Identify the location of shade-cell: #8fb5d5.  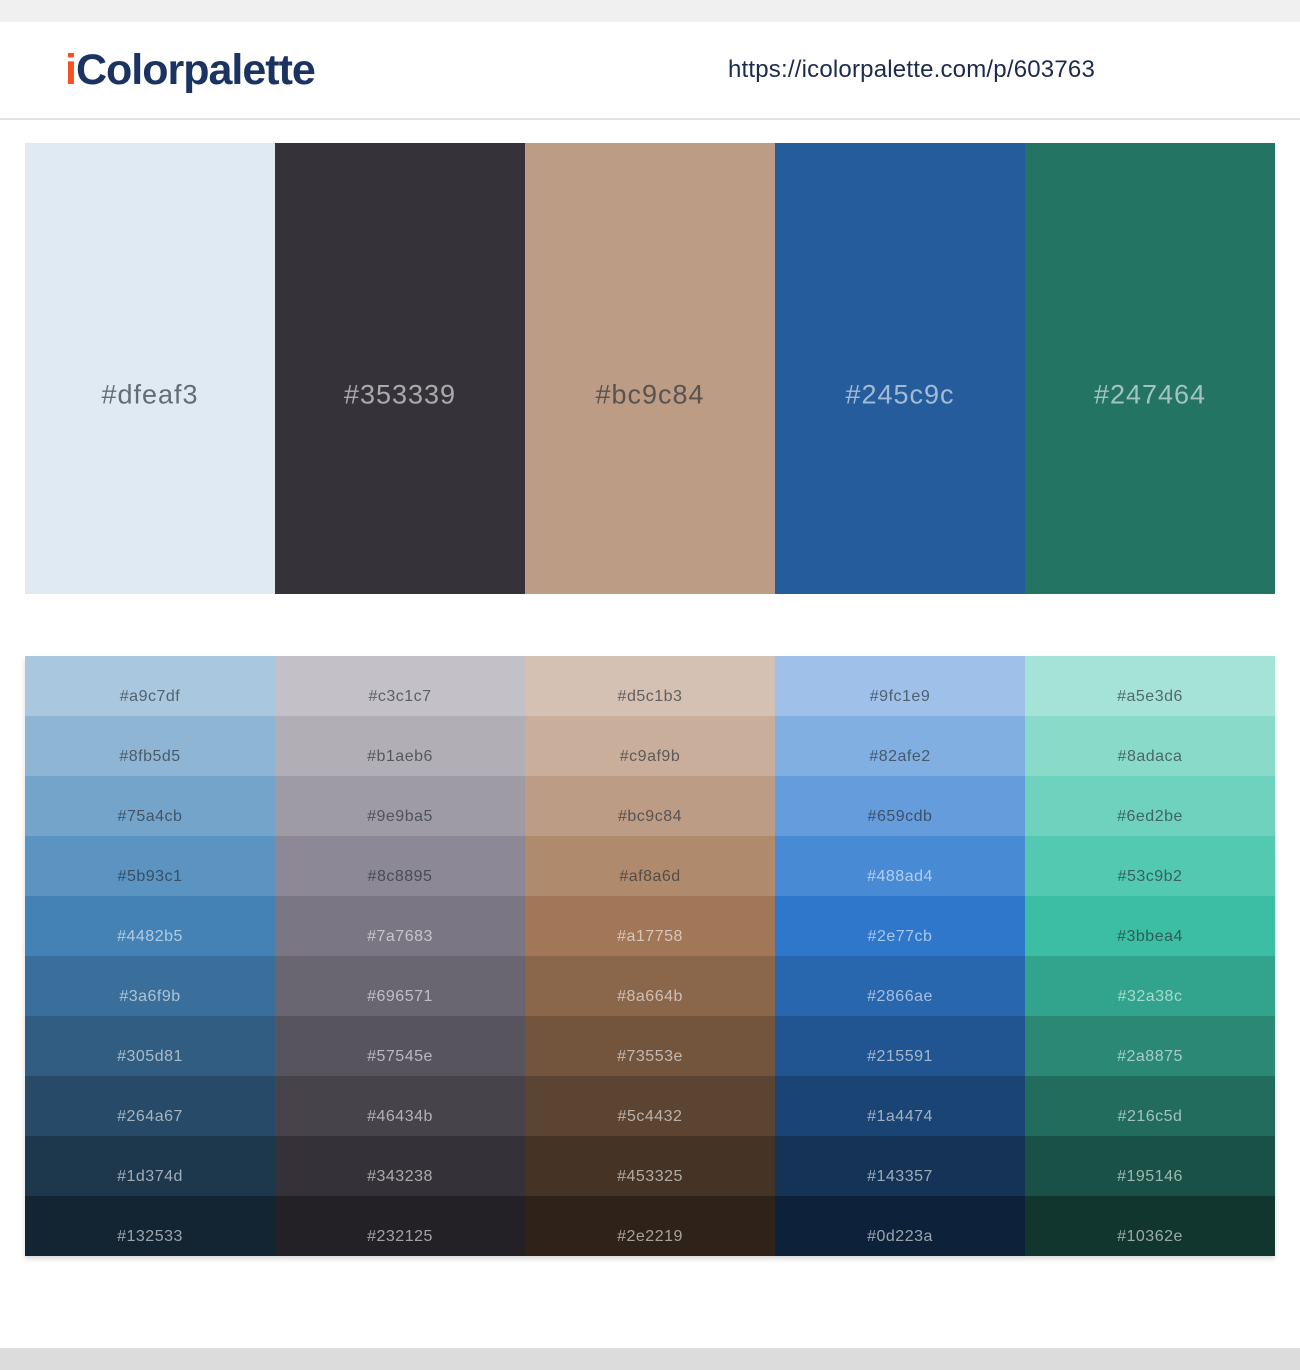
(150, 746).